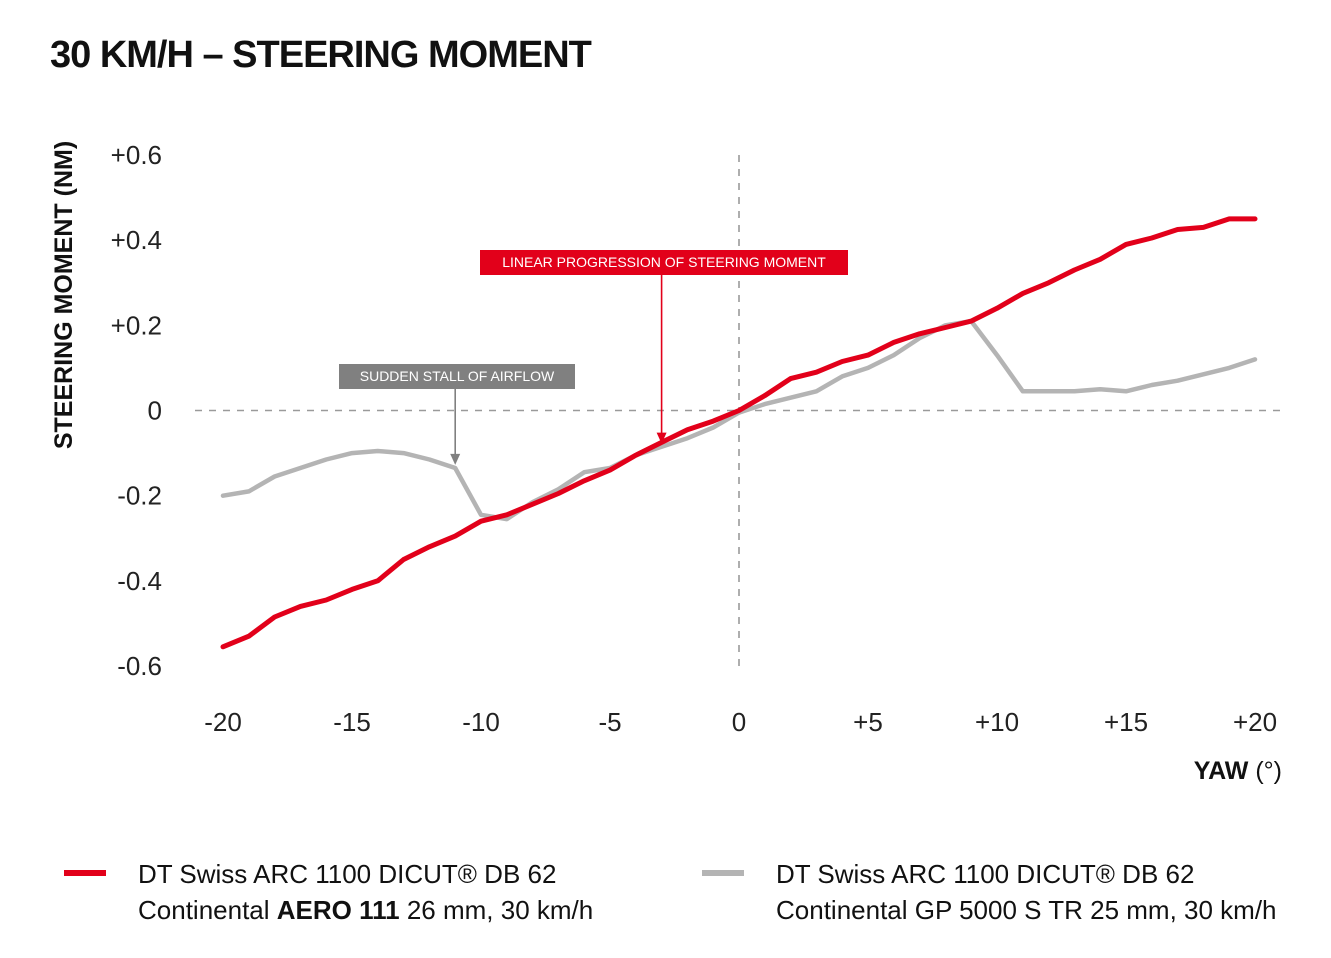 This screenshot has height=958, width=1331. Describe the element at coordinates (997, 722) in the screenshot. I see `x-tick-label: +10` at that location.